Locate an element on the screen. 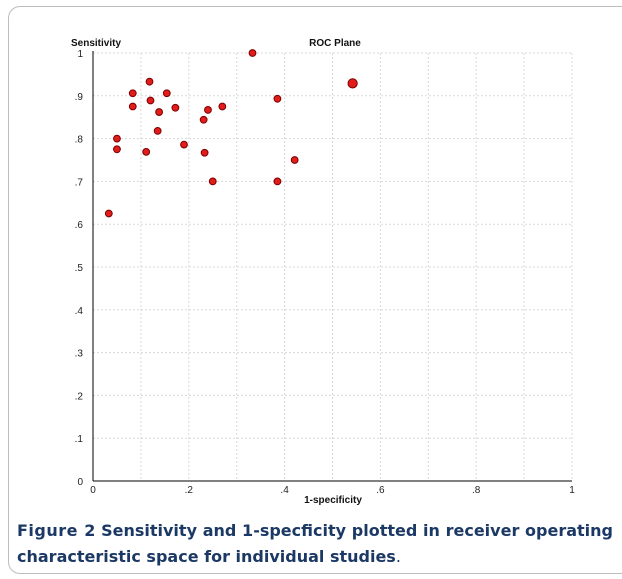 Image resolution: width=622 pixels, height=579 pixels. chart-title: ROC Plane is located at coordinates (335, 43).